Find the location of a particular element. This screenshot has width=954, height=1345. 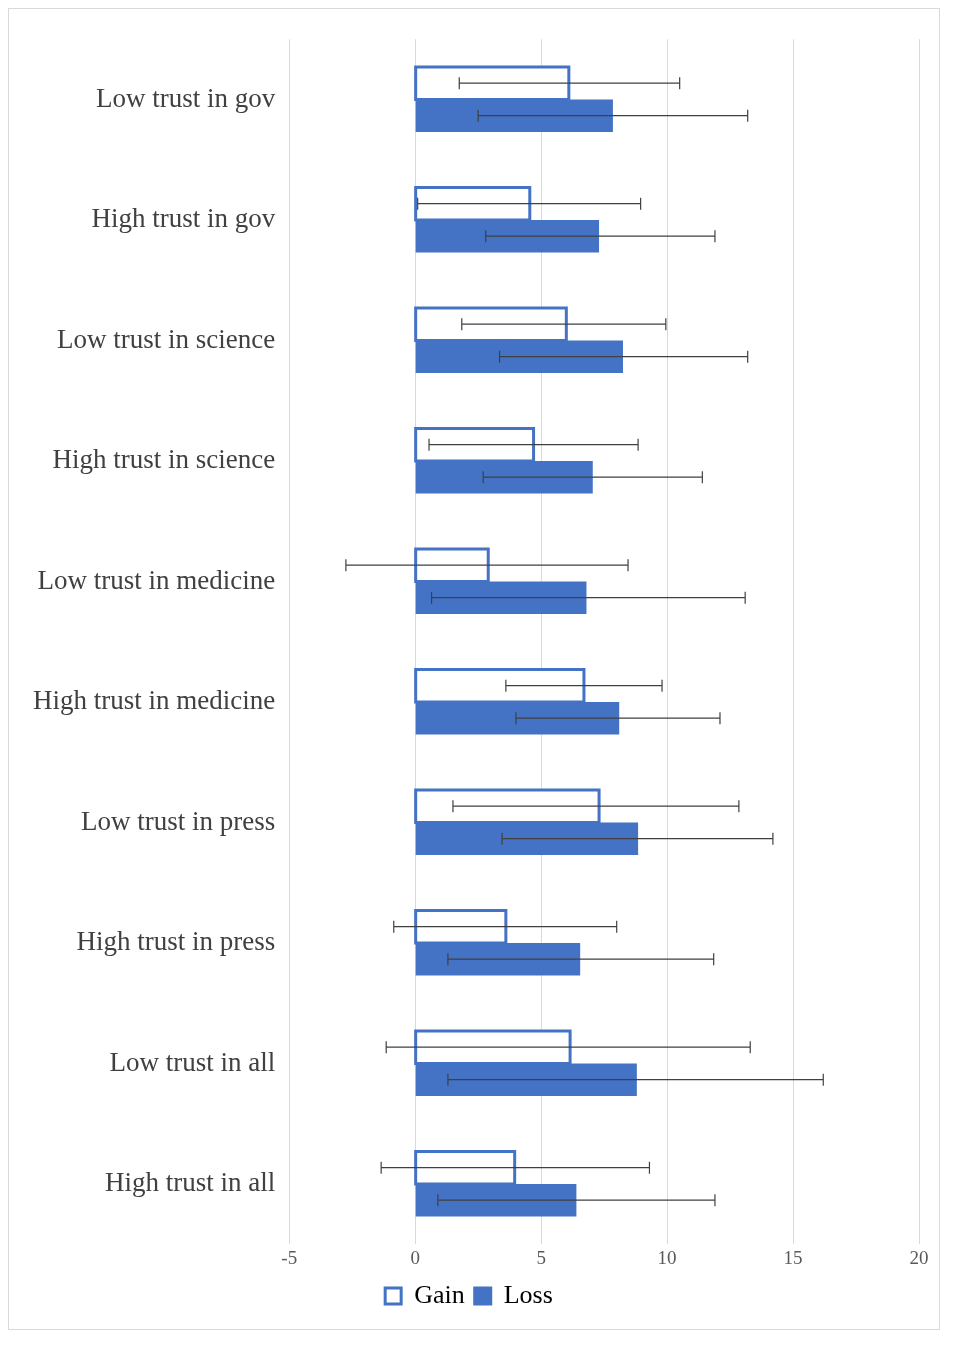

x-tick-label: -5 is located at coordinates (289, 1257).